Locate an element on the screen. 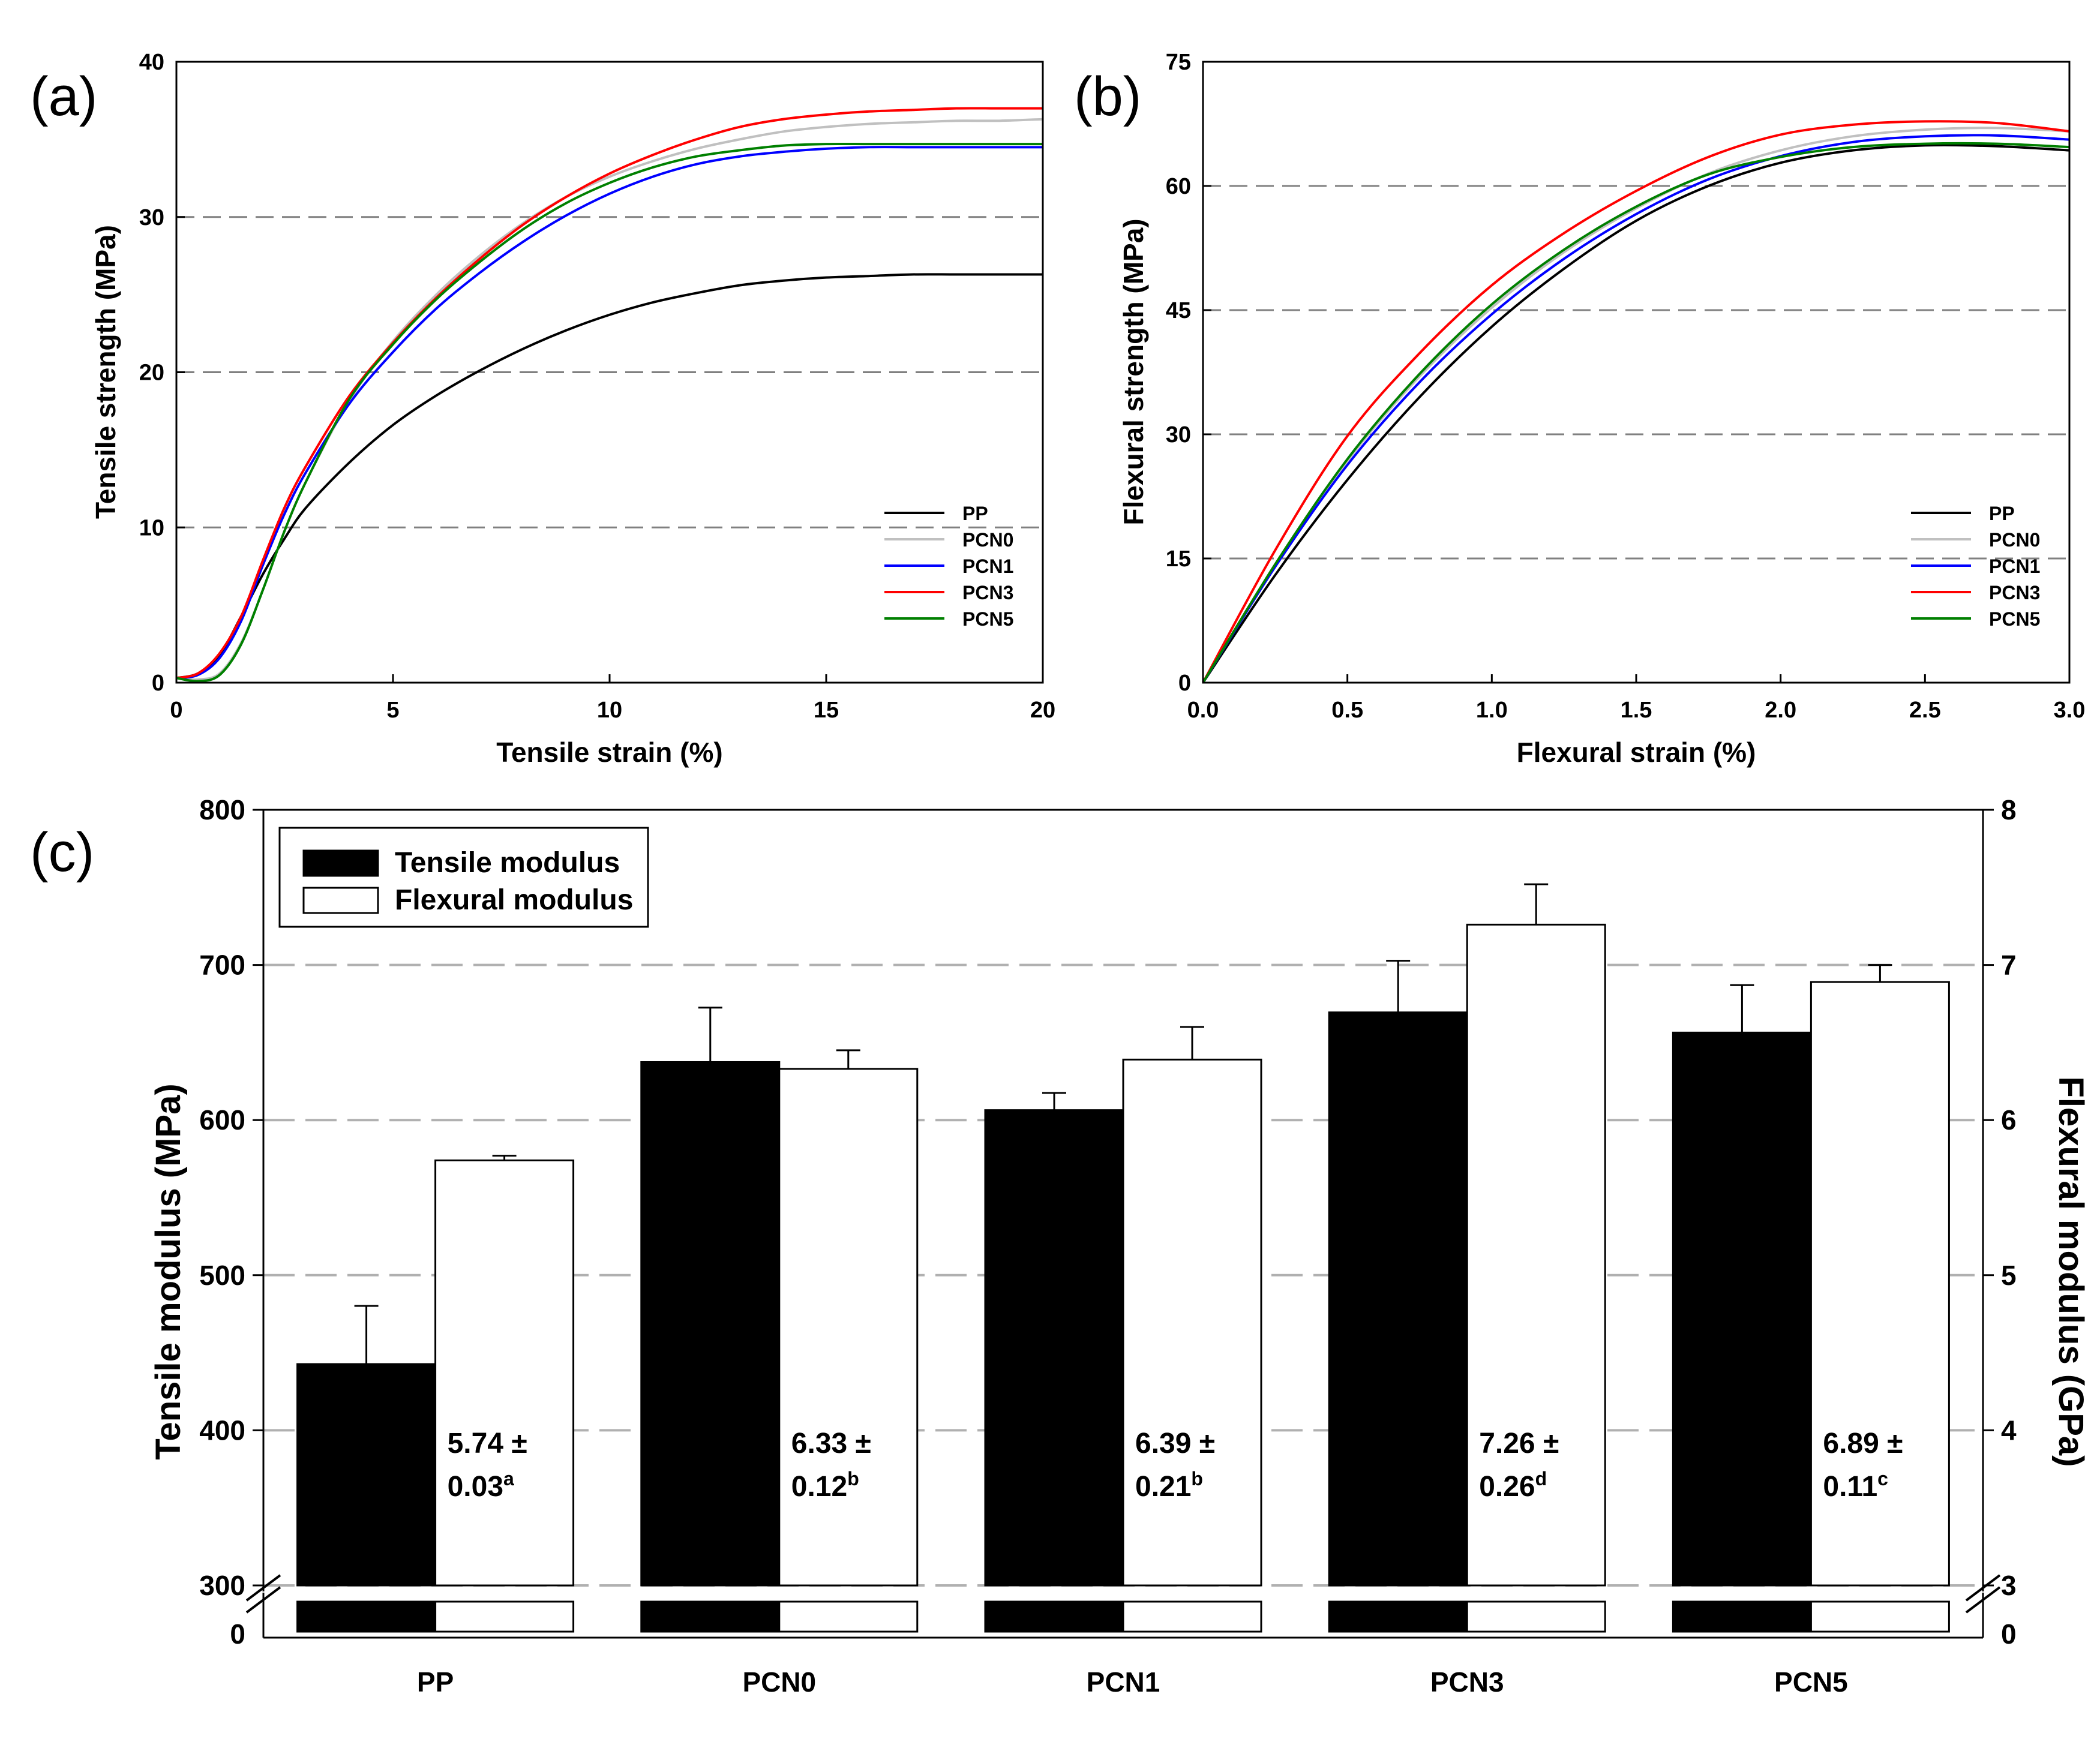  panel-b-x-tick-label-3: 1.5 is located at coordinates (1636, 710).